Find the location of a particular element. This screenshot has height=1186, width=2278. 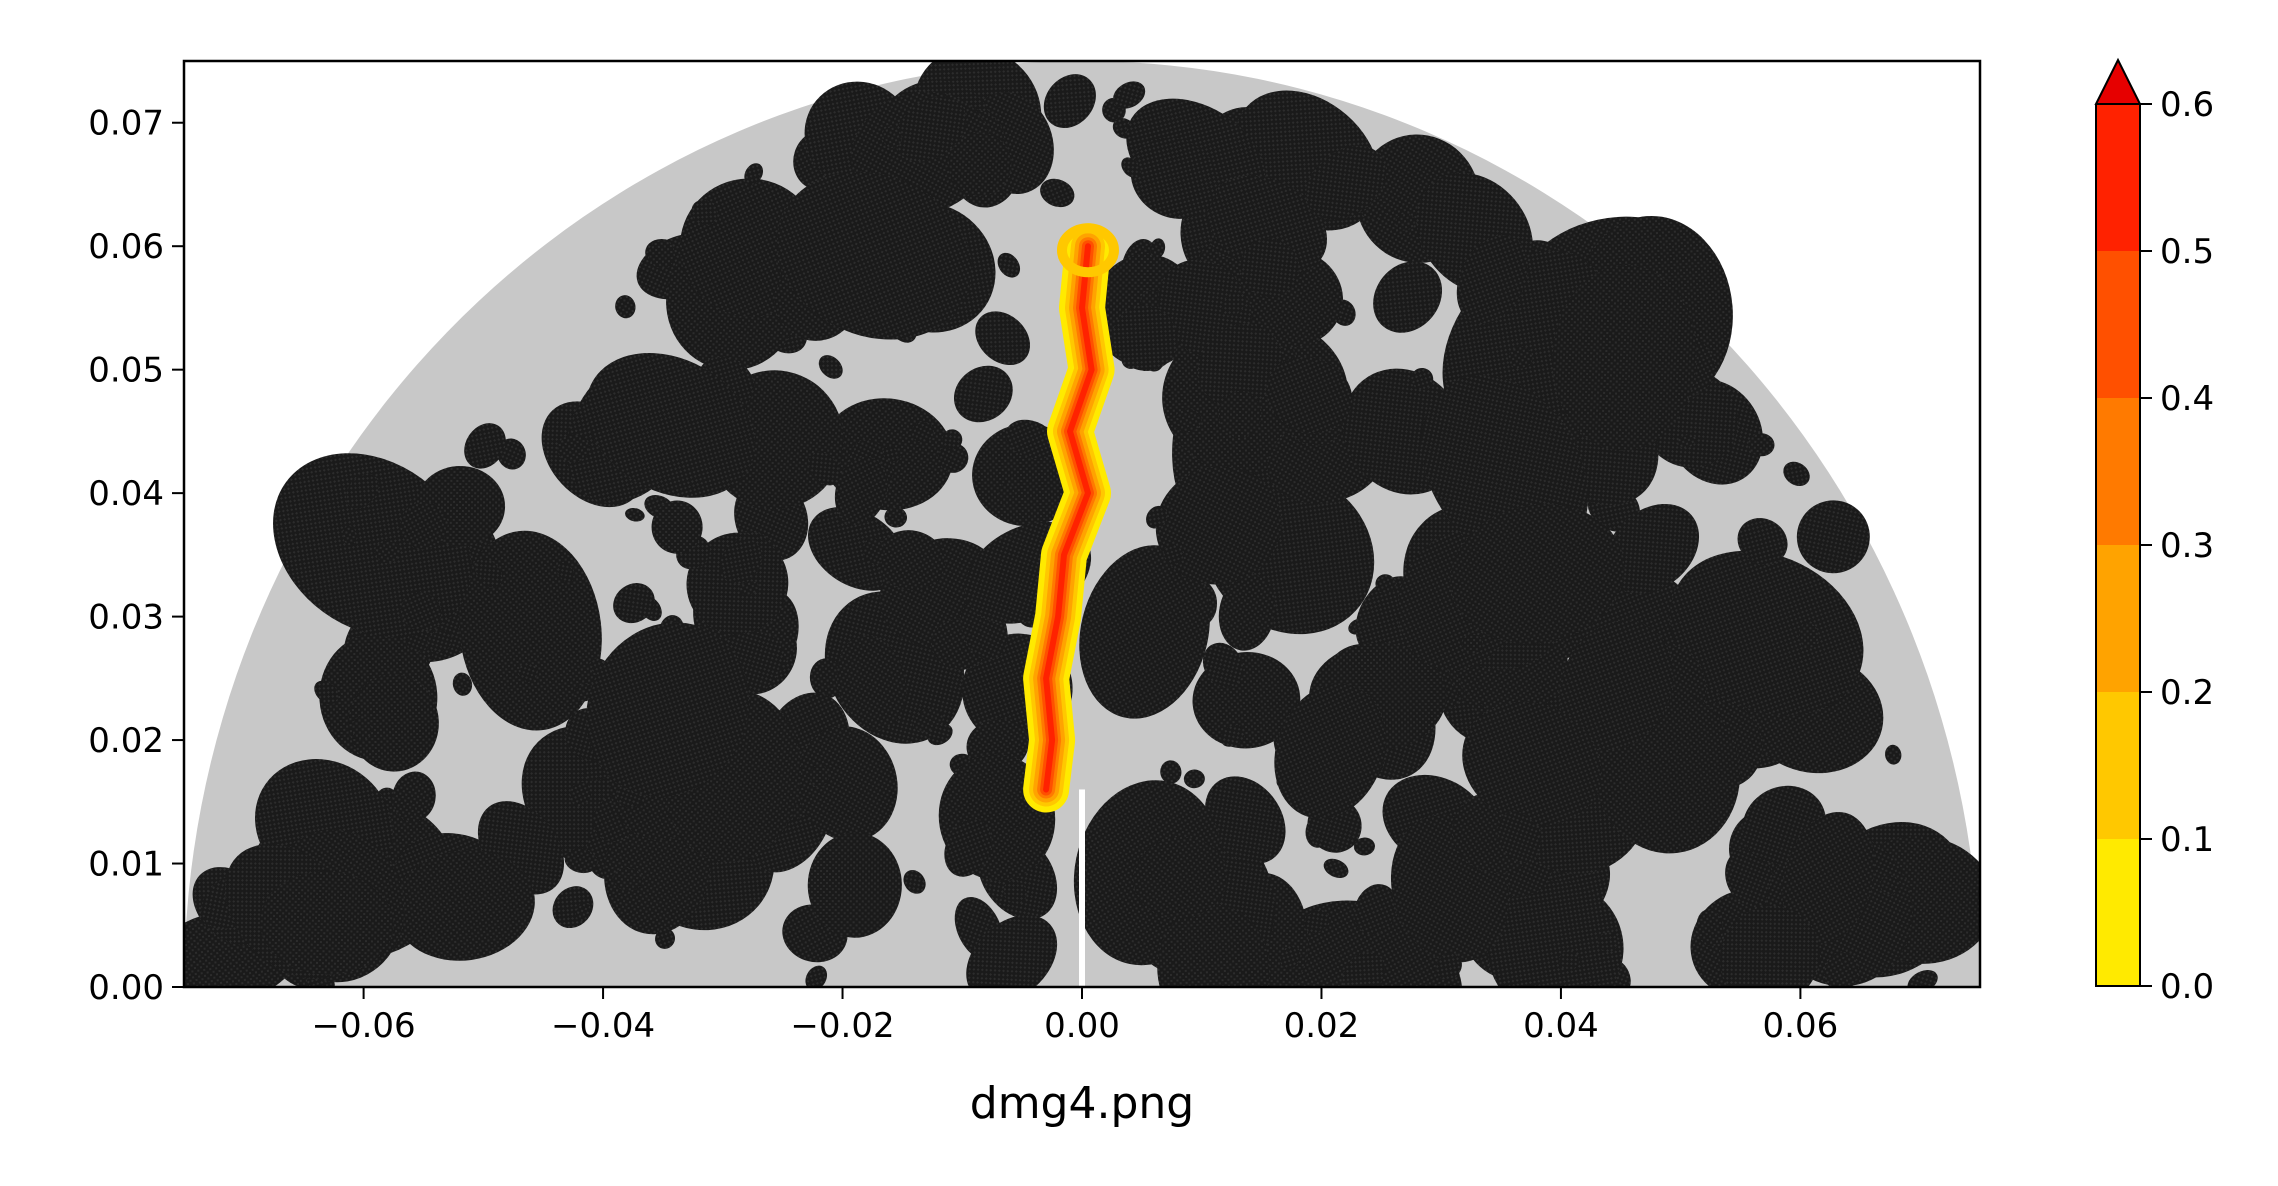

x-tick-label: 0.02 is located at coordinates (1322, 1026).